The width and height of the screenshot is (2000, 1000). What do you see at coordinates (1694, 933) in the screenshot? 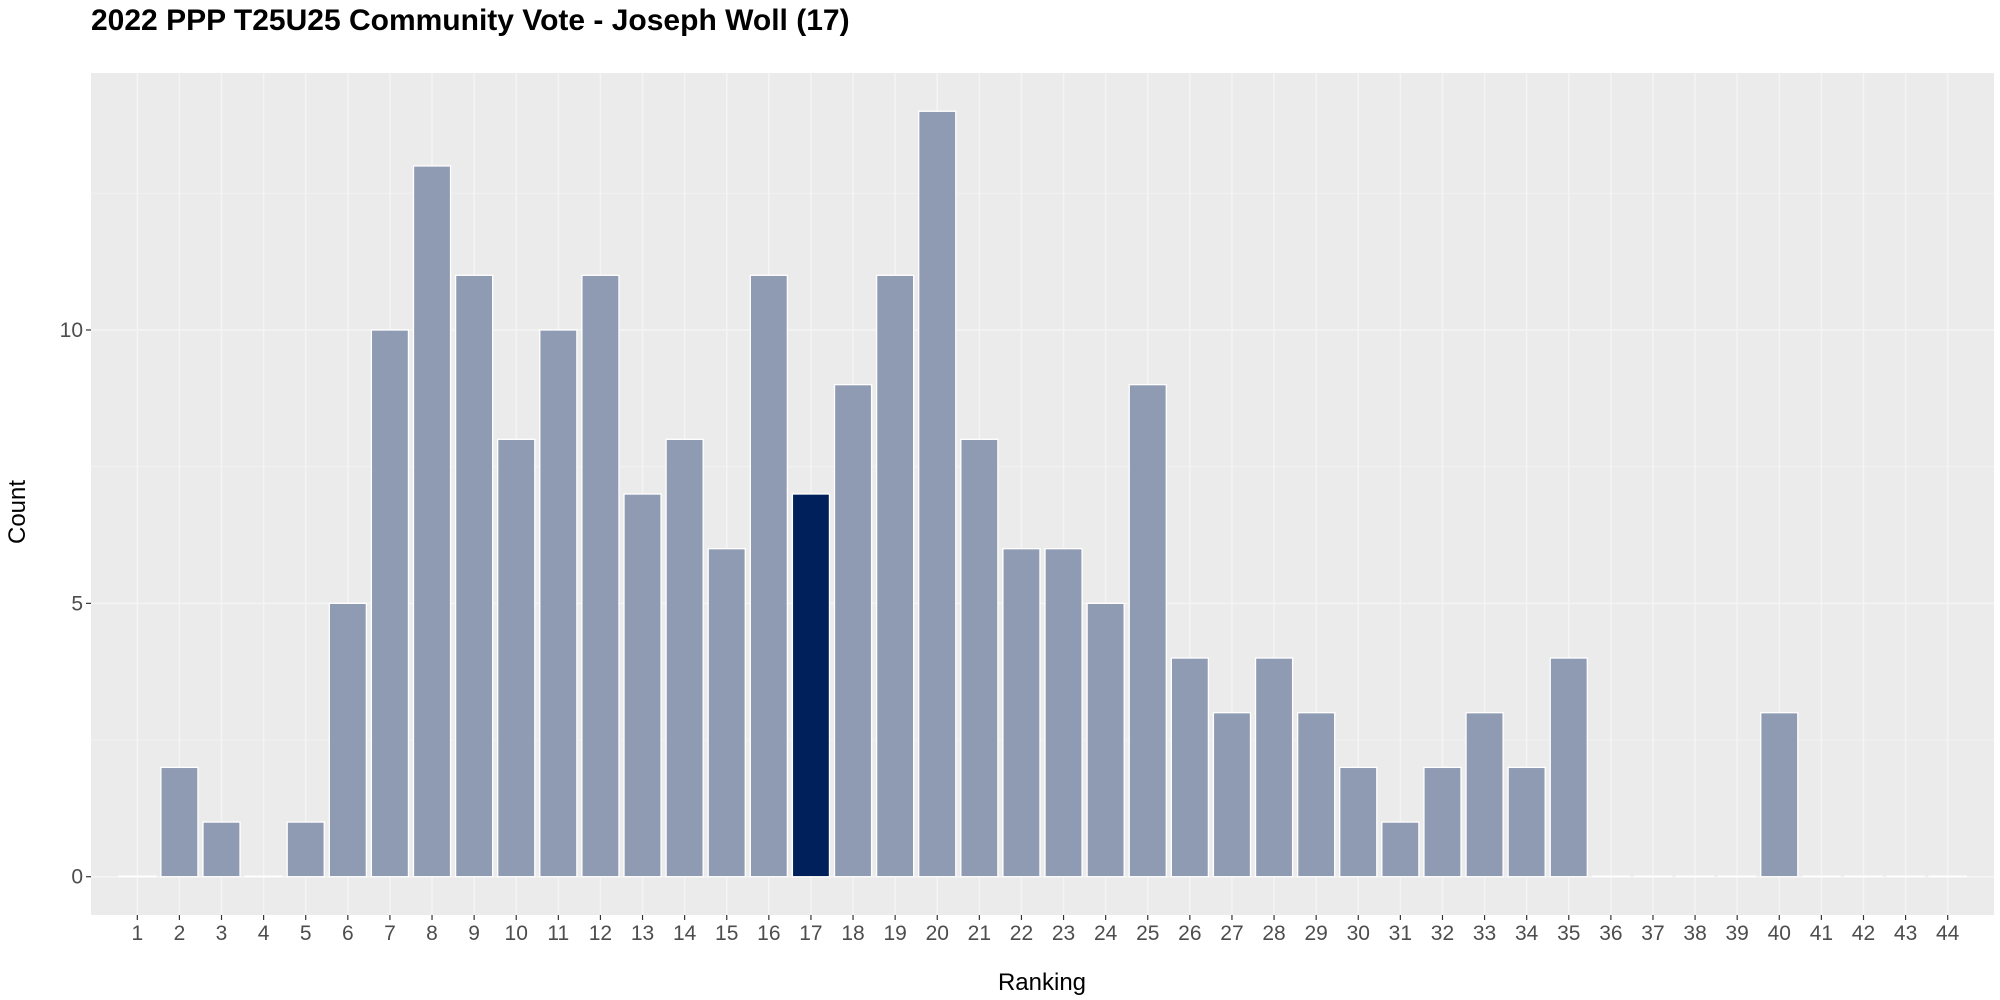
I see `x-tick-label: 38` at bounding box center [1694, 933].